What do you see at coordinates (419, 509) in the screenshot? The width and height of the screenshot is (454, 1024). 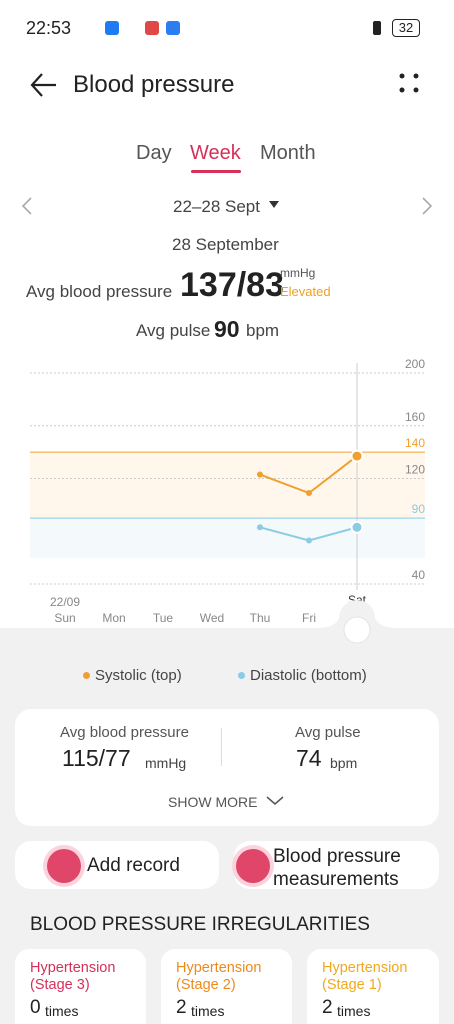 I see `reference-label: 90` at bounding box center [419, 509].